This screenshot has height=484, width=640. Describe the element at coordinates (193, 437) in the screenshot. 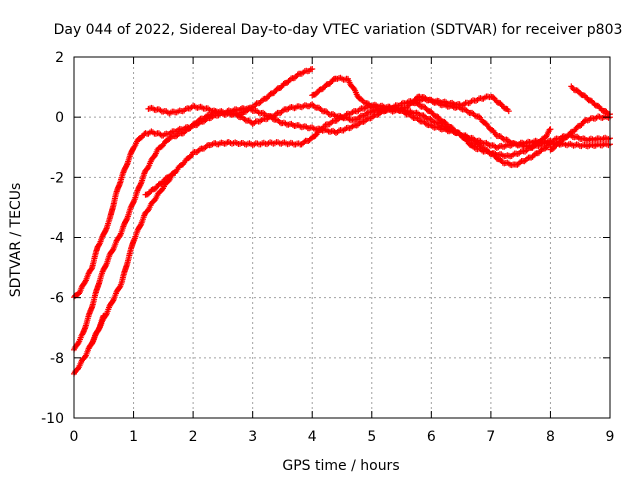

I see `x-tick-label: 2` at that location.